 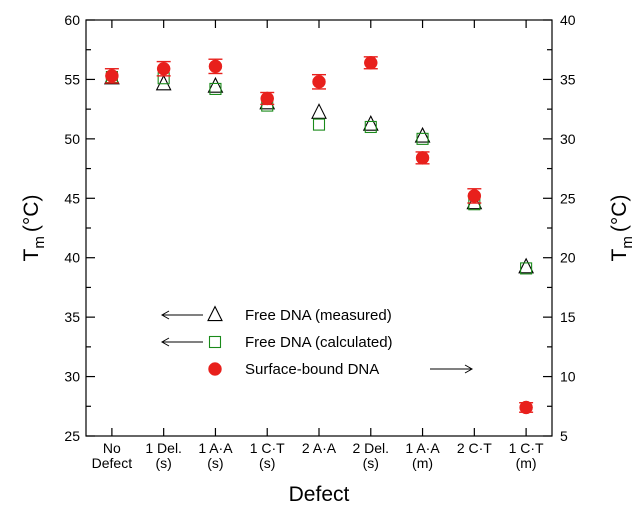 What do you see at coordinates (112, 448) in the screenshot?
I see `x-tick-label: No` at bounding box center [112, 448].